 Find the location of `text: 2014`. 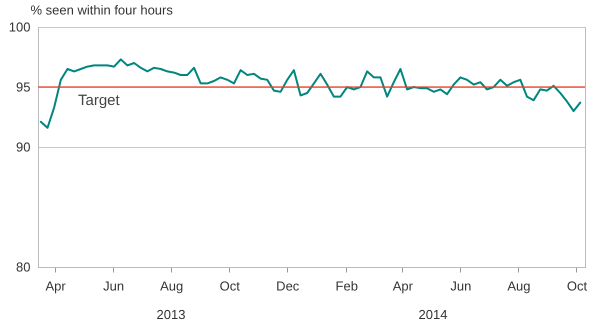

text: 2014 is located at coordinates (433, 314).